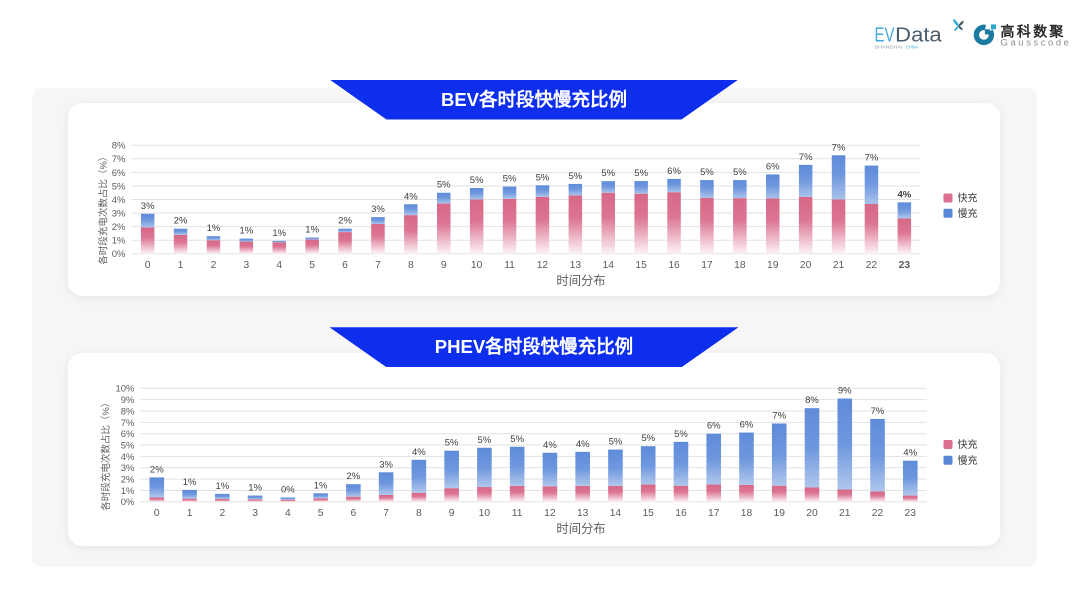 This screenshot has height=608, width=1080. Describe the element at coordinates (255, 513) in the screenshot. I see `svg-text: 3` at that location.